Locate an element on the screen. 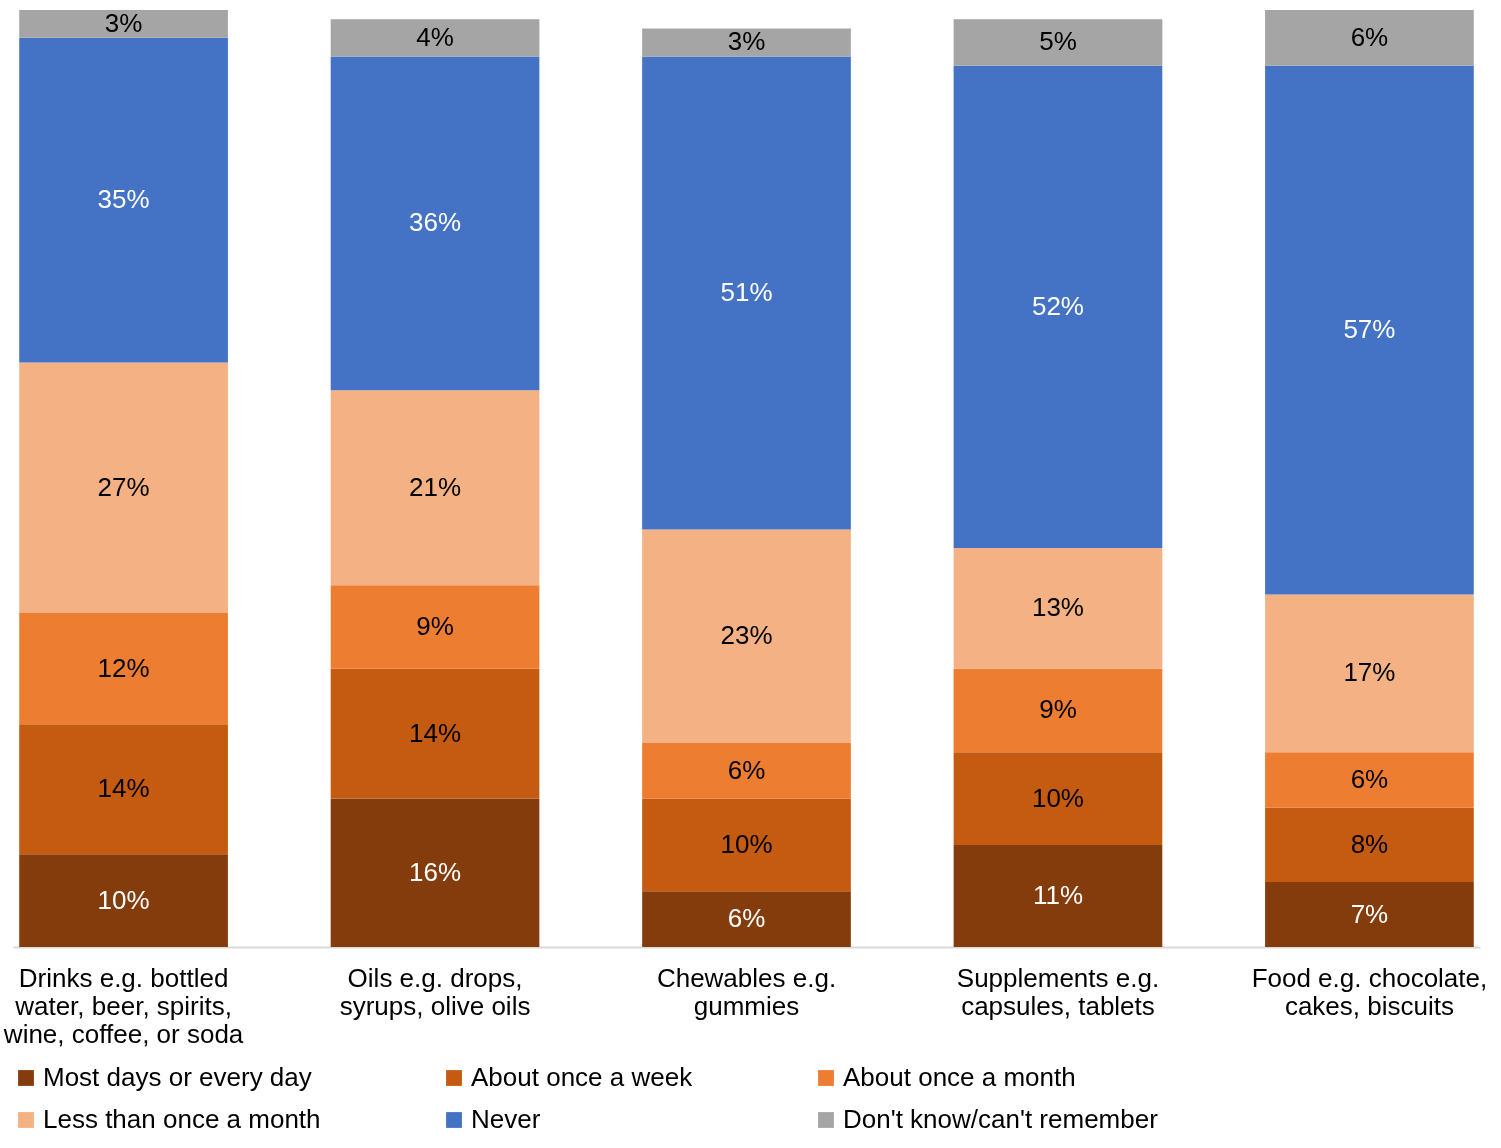 This screenshot has height=1148, width=1501. data-label: 12% is located at coordinates (123, 667).